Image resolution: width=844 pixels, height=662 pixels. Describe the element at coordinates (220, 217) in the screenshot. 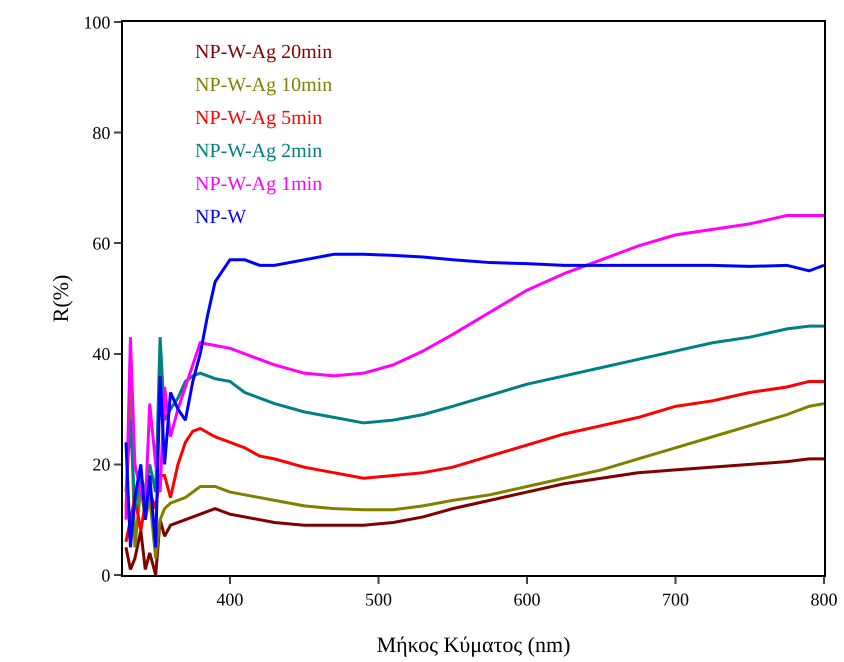

I see `series-label: NP-W` at that location.